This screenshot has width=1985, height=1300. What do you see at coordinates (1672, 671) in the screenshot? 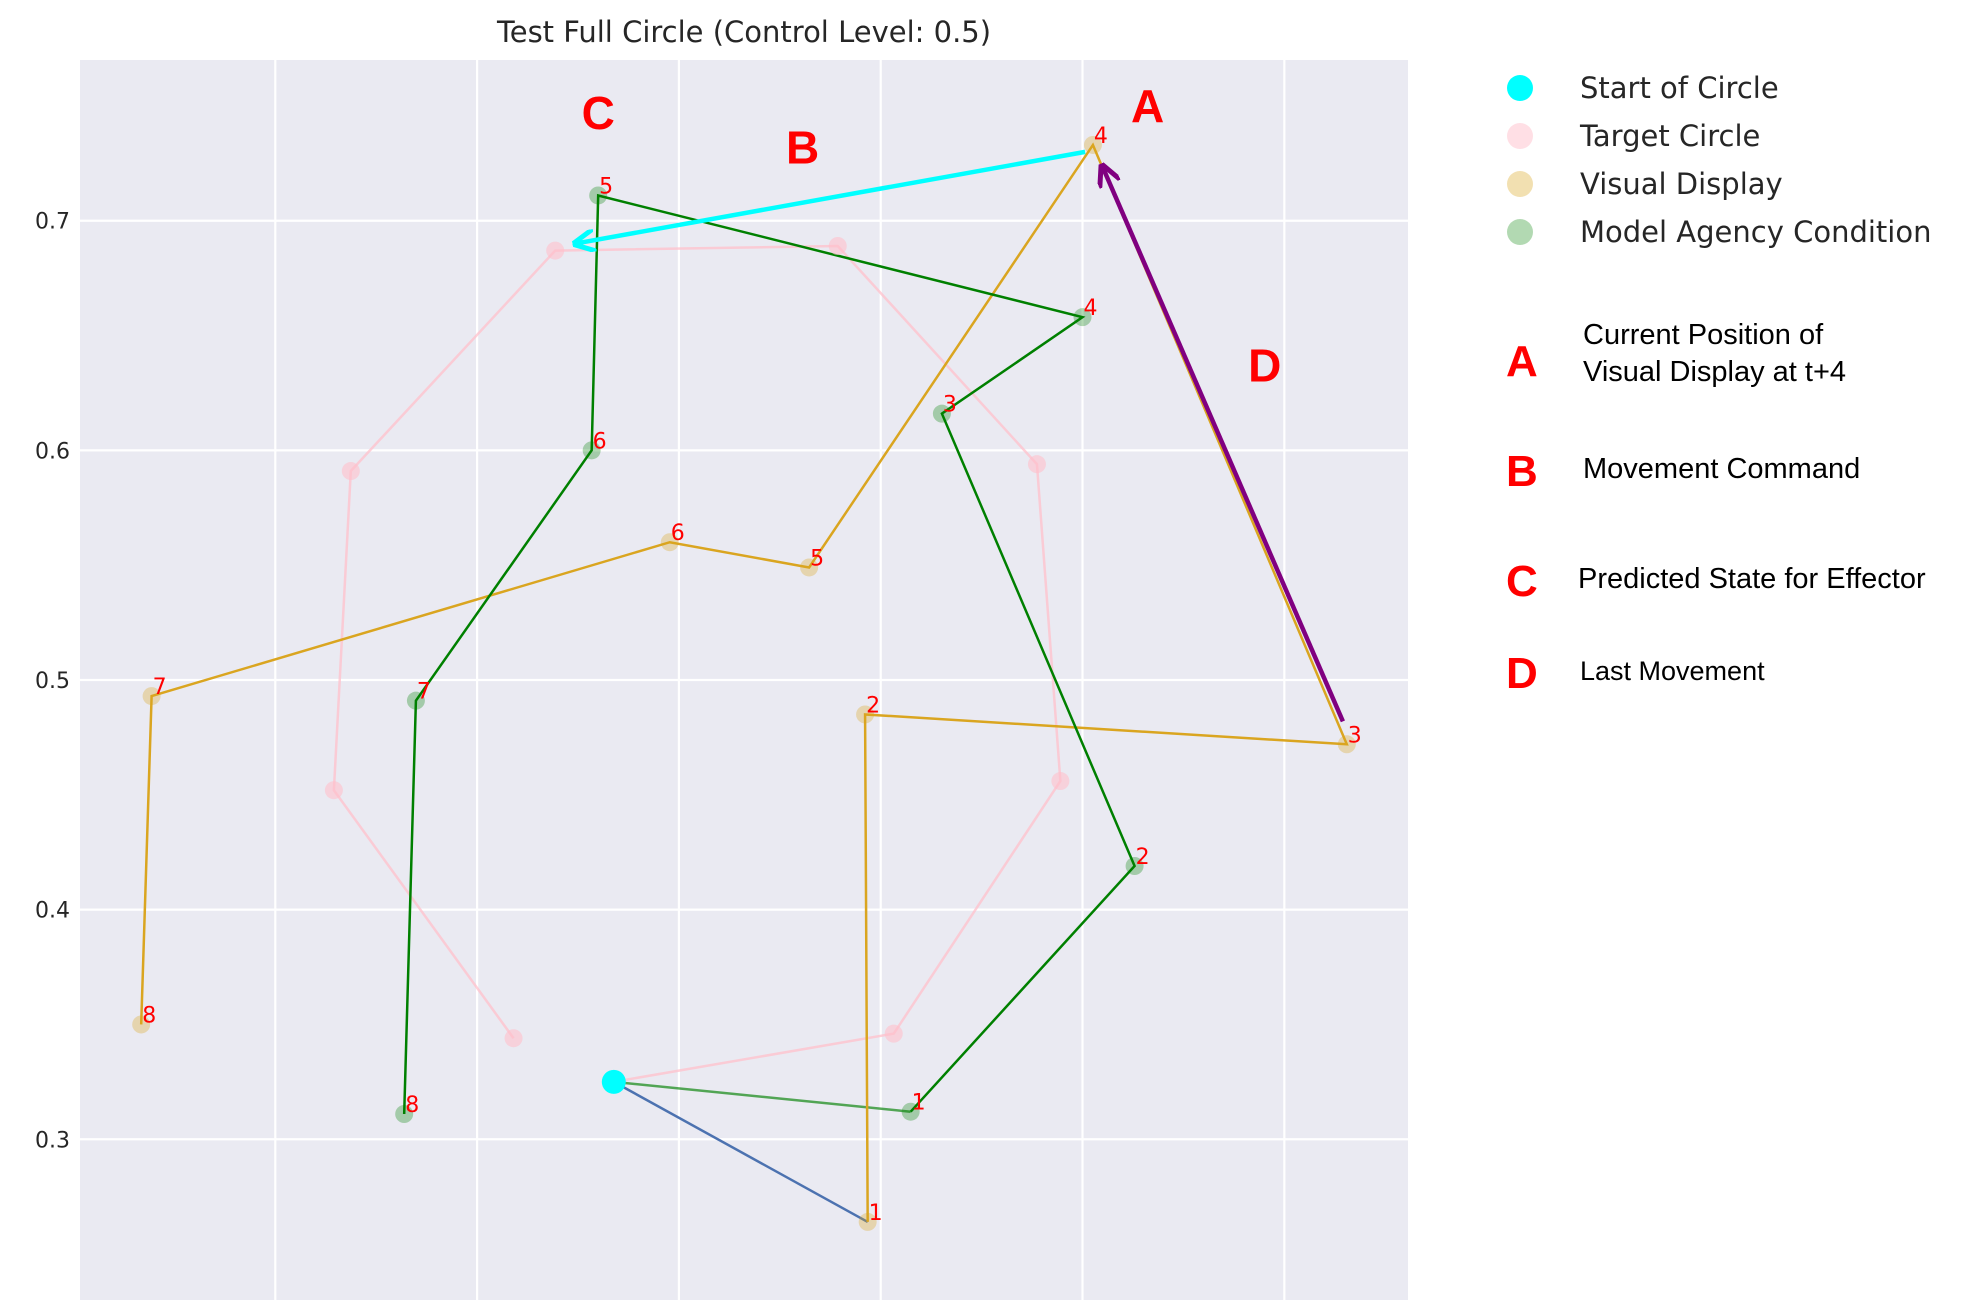
I see `key-desc-d-1: Last Movement` at bounding box center [1672, 671].